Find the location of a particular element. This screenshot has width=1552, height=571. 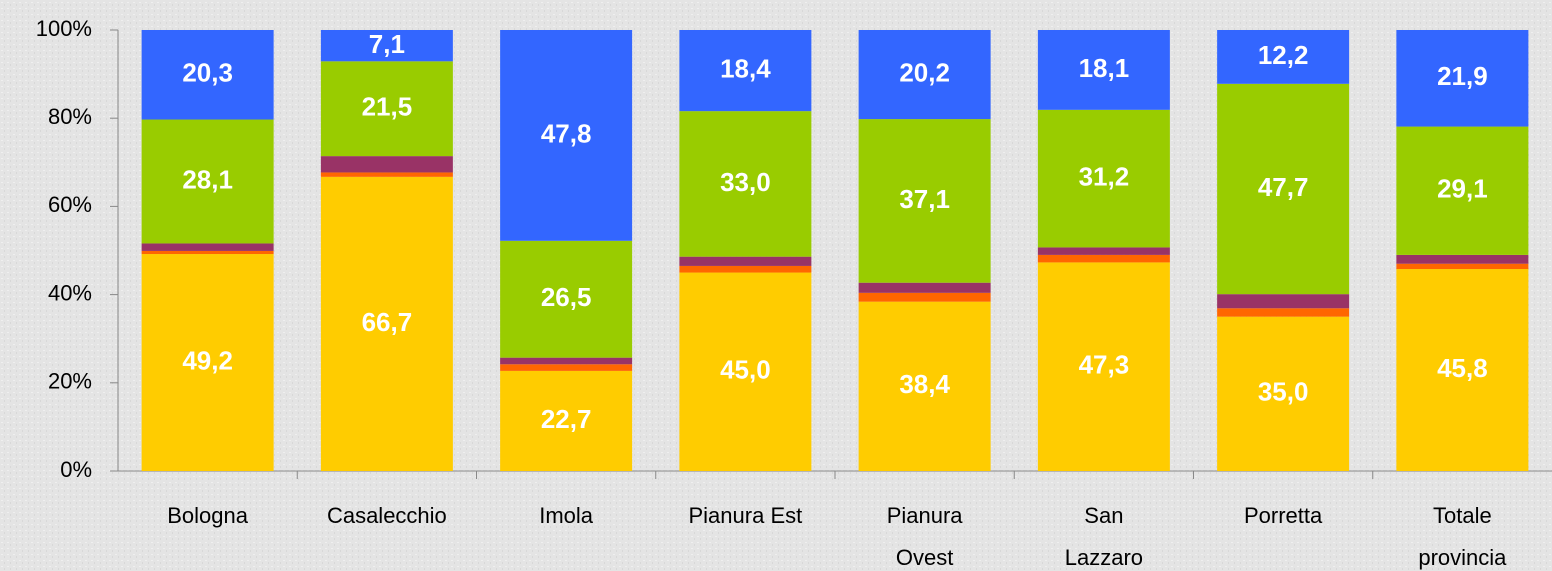

value-label: 7,1 is located at coordinates (387, 44).